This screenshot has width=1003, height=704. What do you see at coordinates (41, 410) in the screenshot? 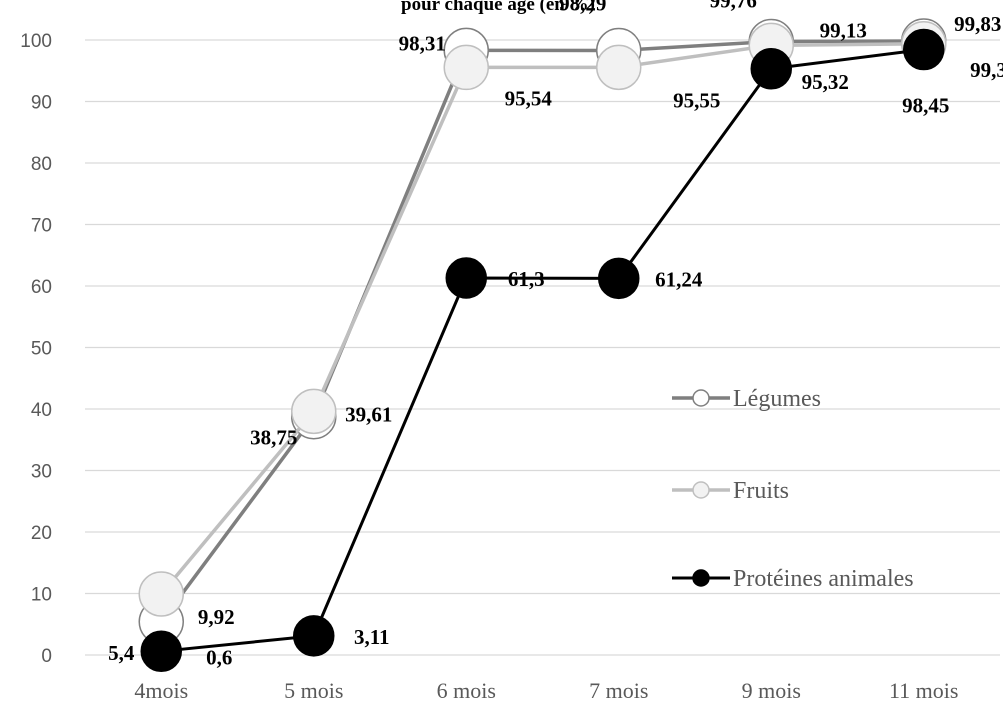
I see `y-tick-label: 40` at bounding box center [41, 410].